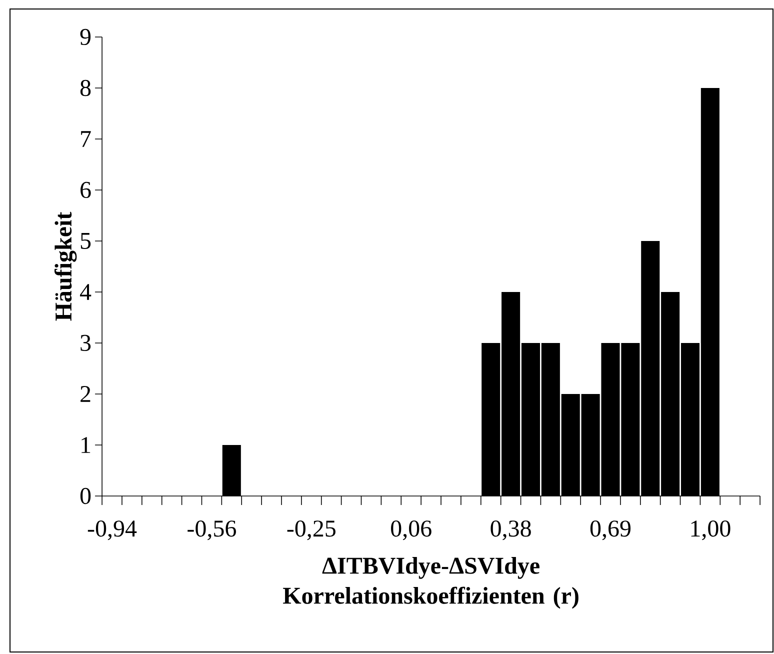 This screenshot has width=774, height=654. I want to click on y-tick-label: 0, so click(85, 496).